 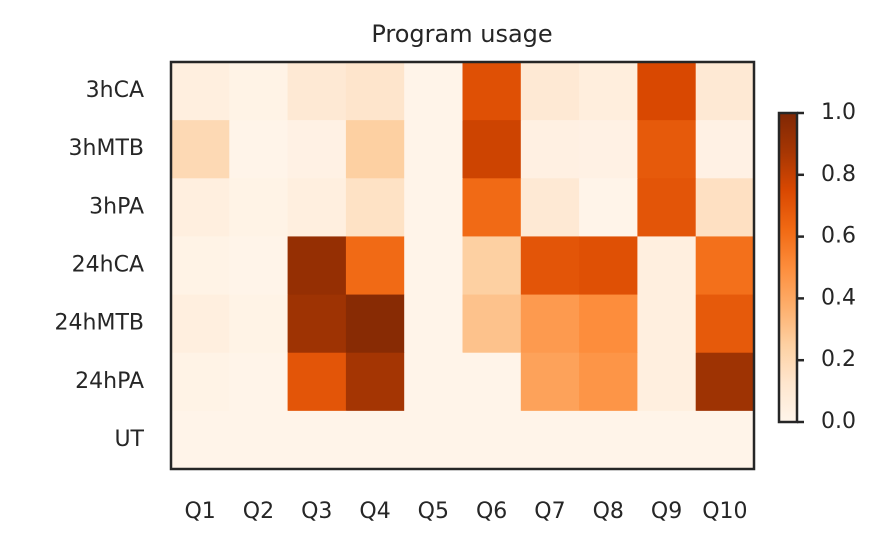 What do you see at coordinates (199, 511) in the screenshot?
I see `x-tick-label: Q1` at bounding box center [199, 511].